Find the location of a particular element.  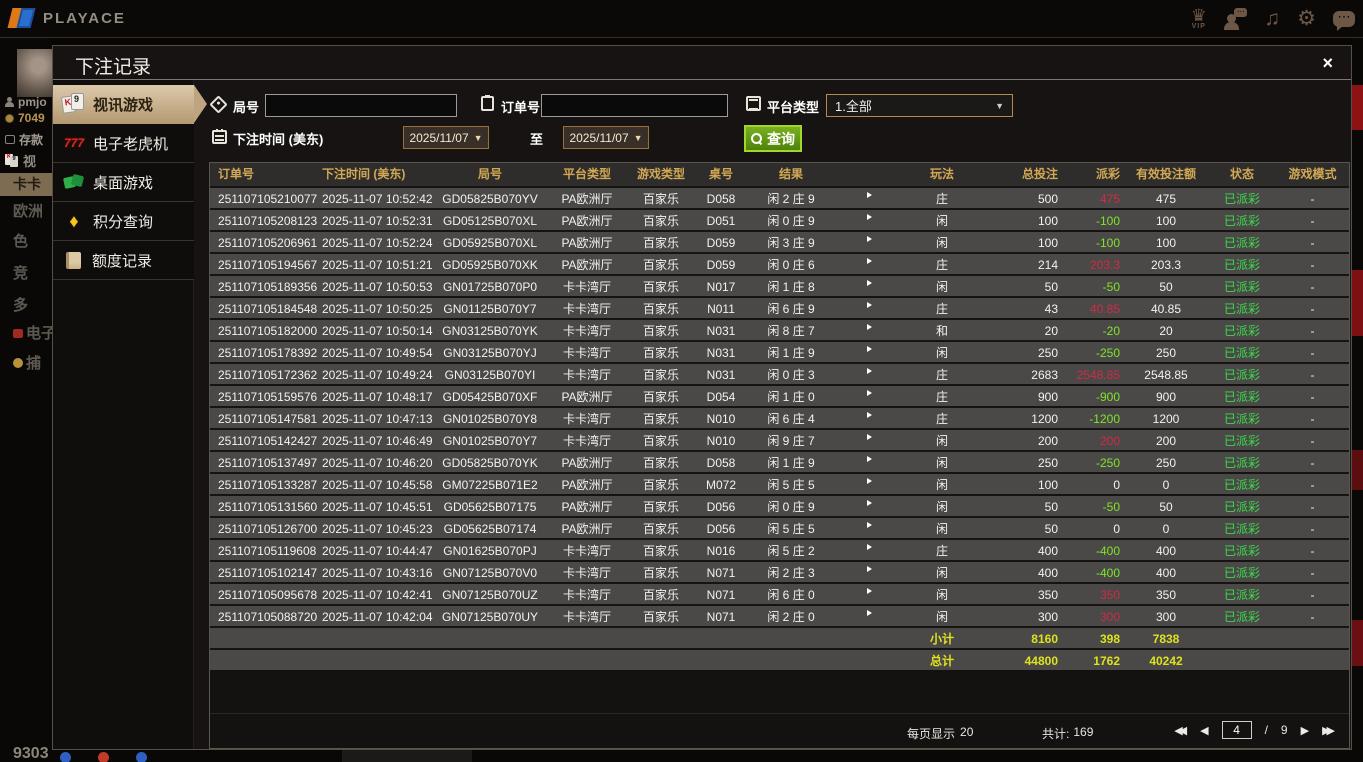

cell-table: N010 is located at coordinates (721, 441).